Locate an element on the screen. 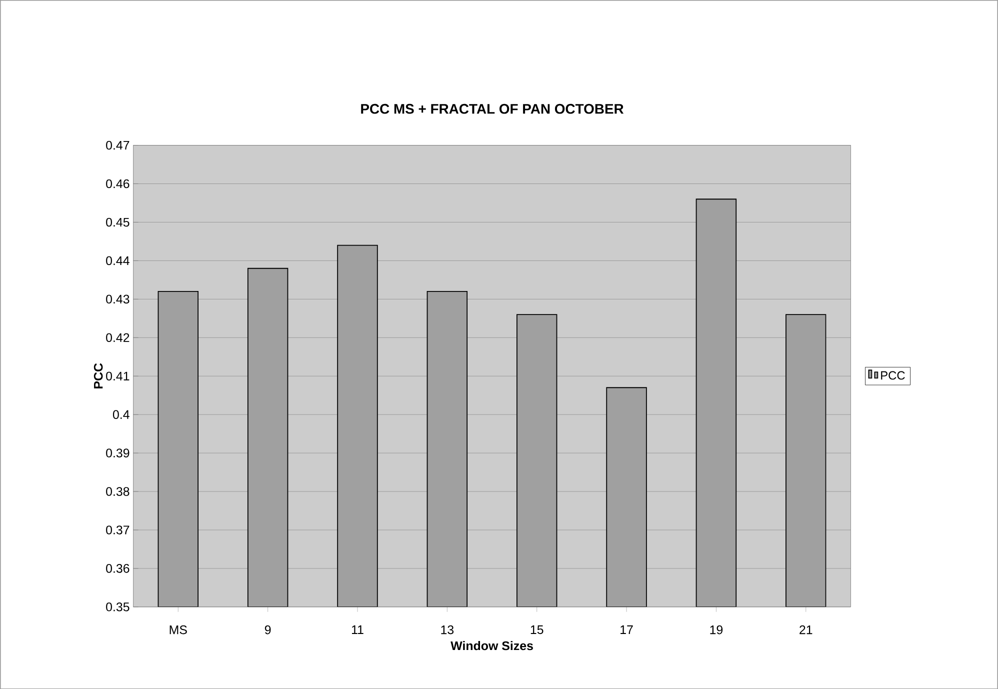 The width and height of the screenshot is (998, 689). x-tick-label: MS is located at coordinates (178, 629).